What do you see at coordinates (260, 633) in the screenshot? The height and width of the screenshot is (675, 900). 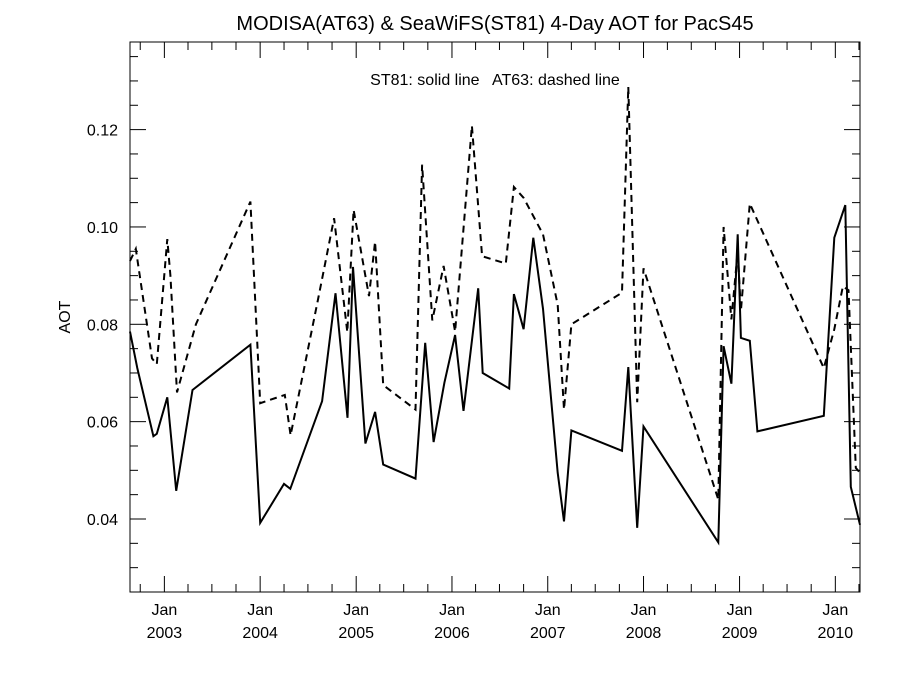 I see `x-tick-year-label: 2004` at bounding box center [260, 633].